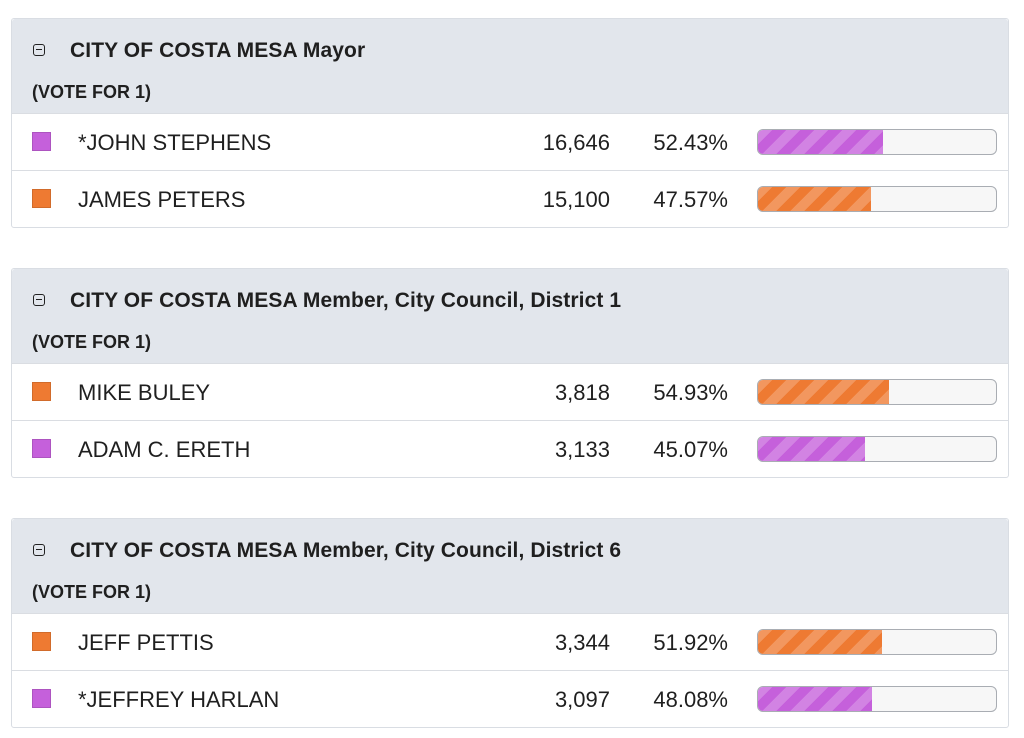 This screenshot has height=738, width=1024. What do you see at coordinates (164, 449) in the screenshot?
I see `candidate-name: ADAM C. ERETH` at bounding box center [164, 449].